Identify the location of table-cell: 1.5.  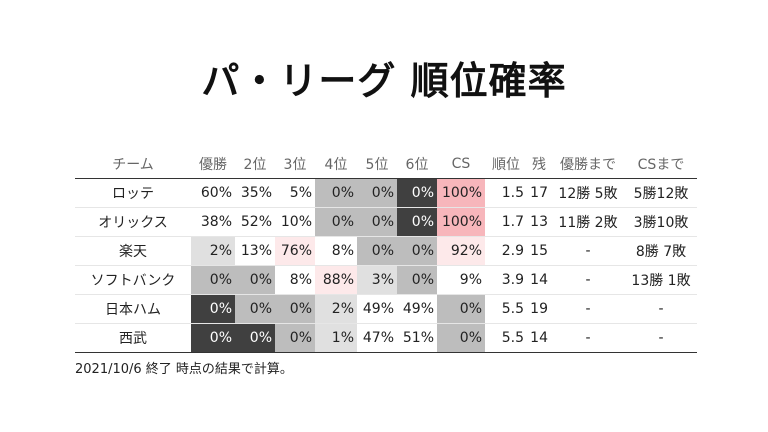
(506, 193).